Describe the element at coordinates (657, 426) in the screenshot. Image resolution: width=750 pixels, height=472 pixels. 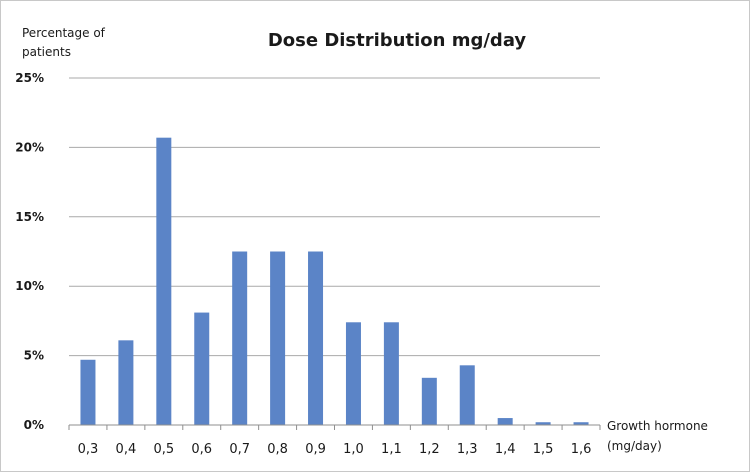
I see `x-axis-label-line-1: Growth hormone` at that location.